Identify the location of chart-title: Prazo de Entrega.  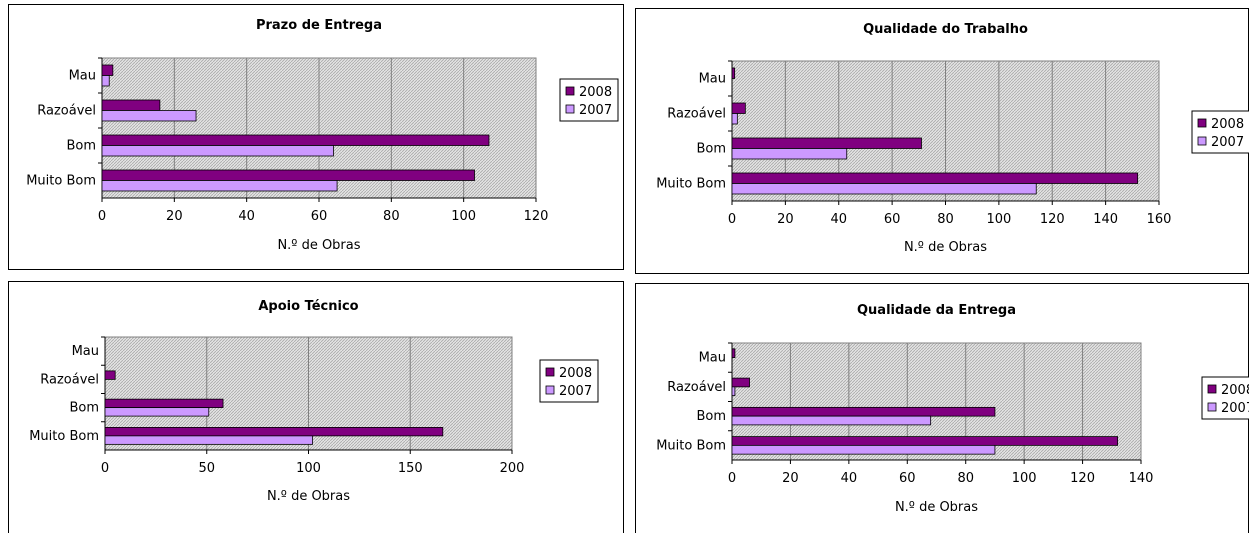
(319, 25).